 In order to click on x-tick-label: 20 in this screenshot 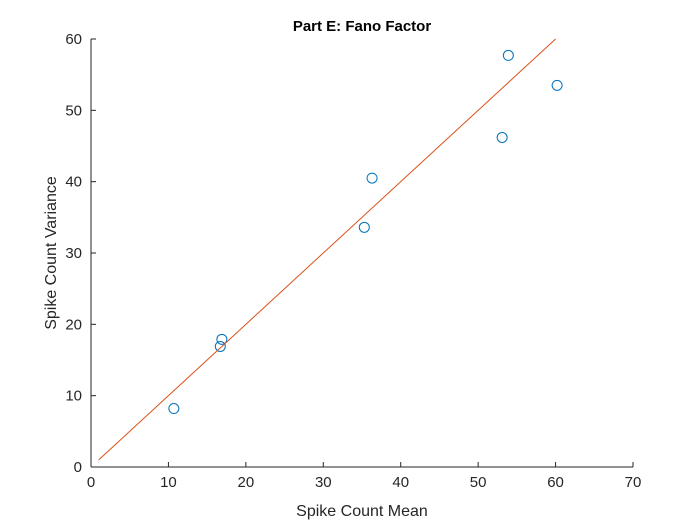, I will do `click(246, 482)`.